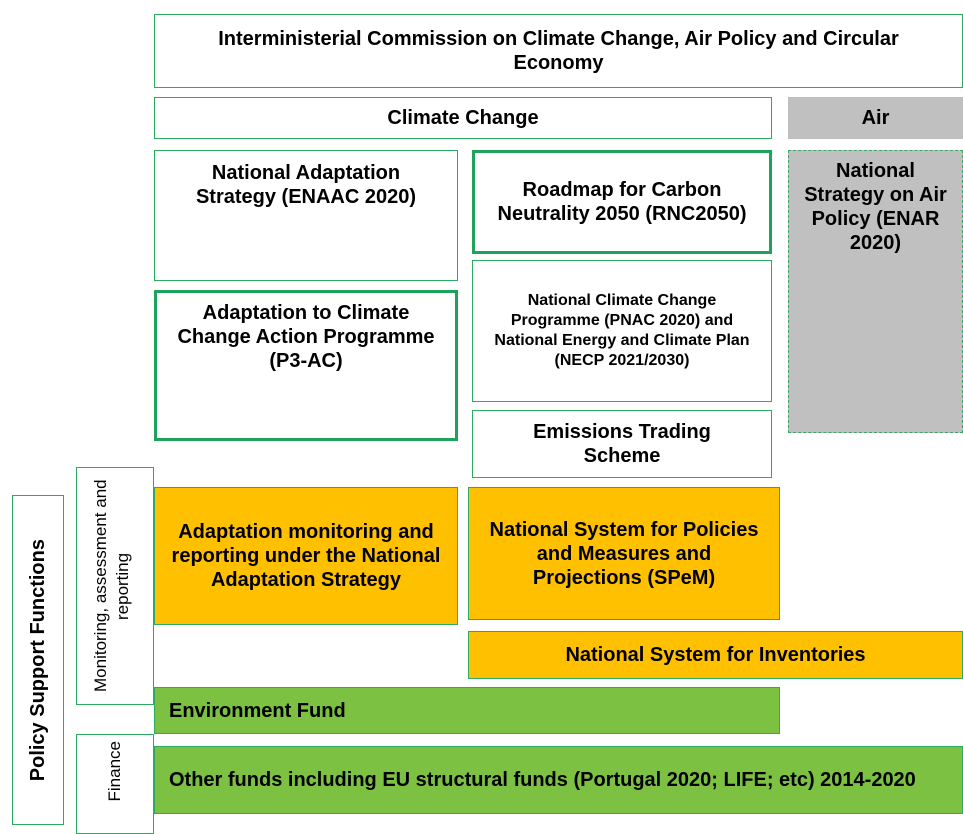 This screenshot has height=834, width=963. I want to click on policy-support-label: Policy Support Functions, so click(37, 660).